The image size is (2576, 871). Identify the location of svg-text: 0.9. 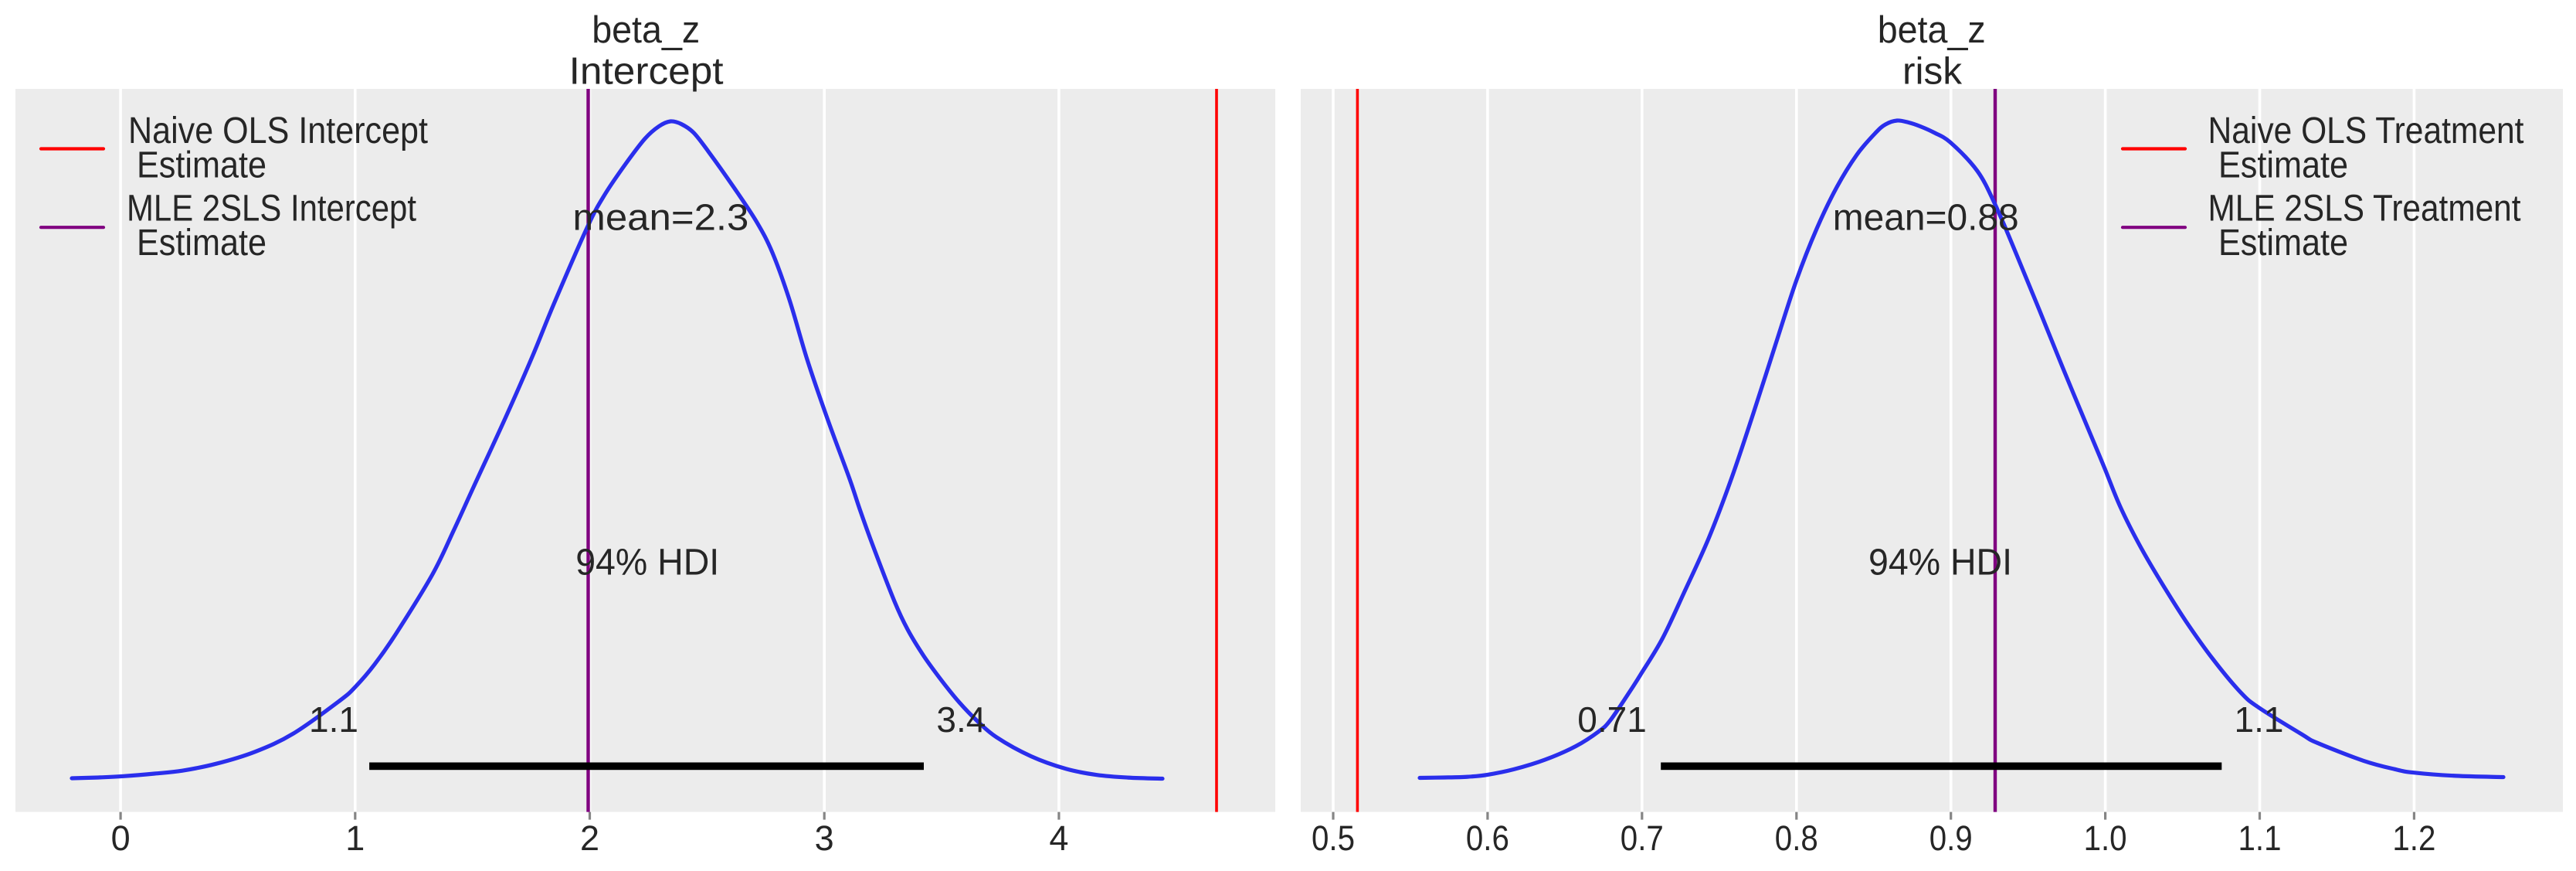
(1951, 838).